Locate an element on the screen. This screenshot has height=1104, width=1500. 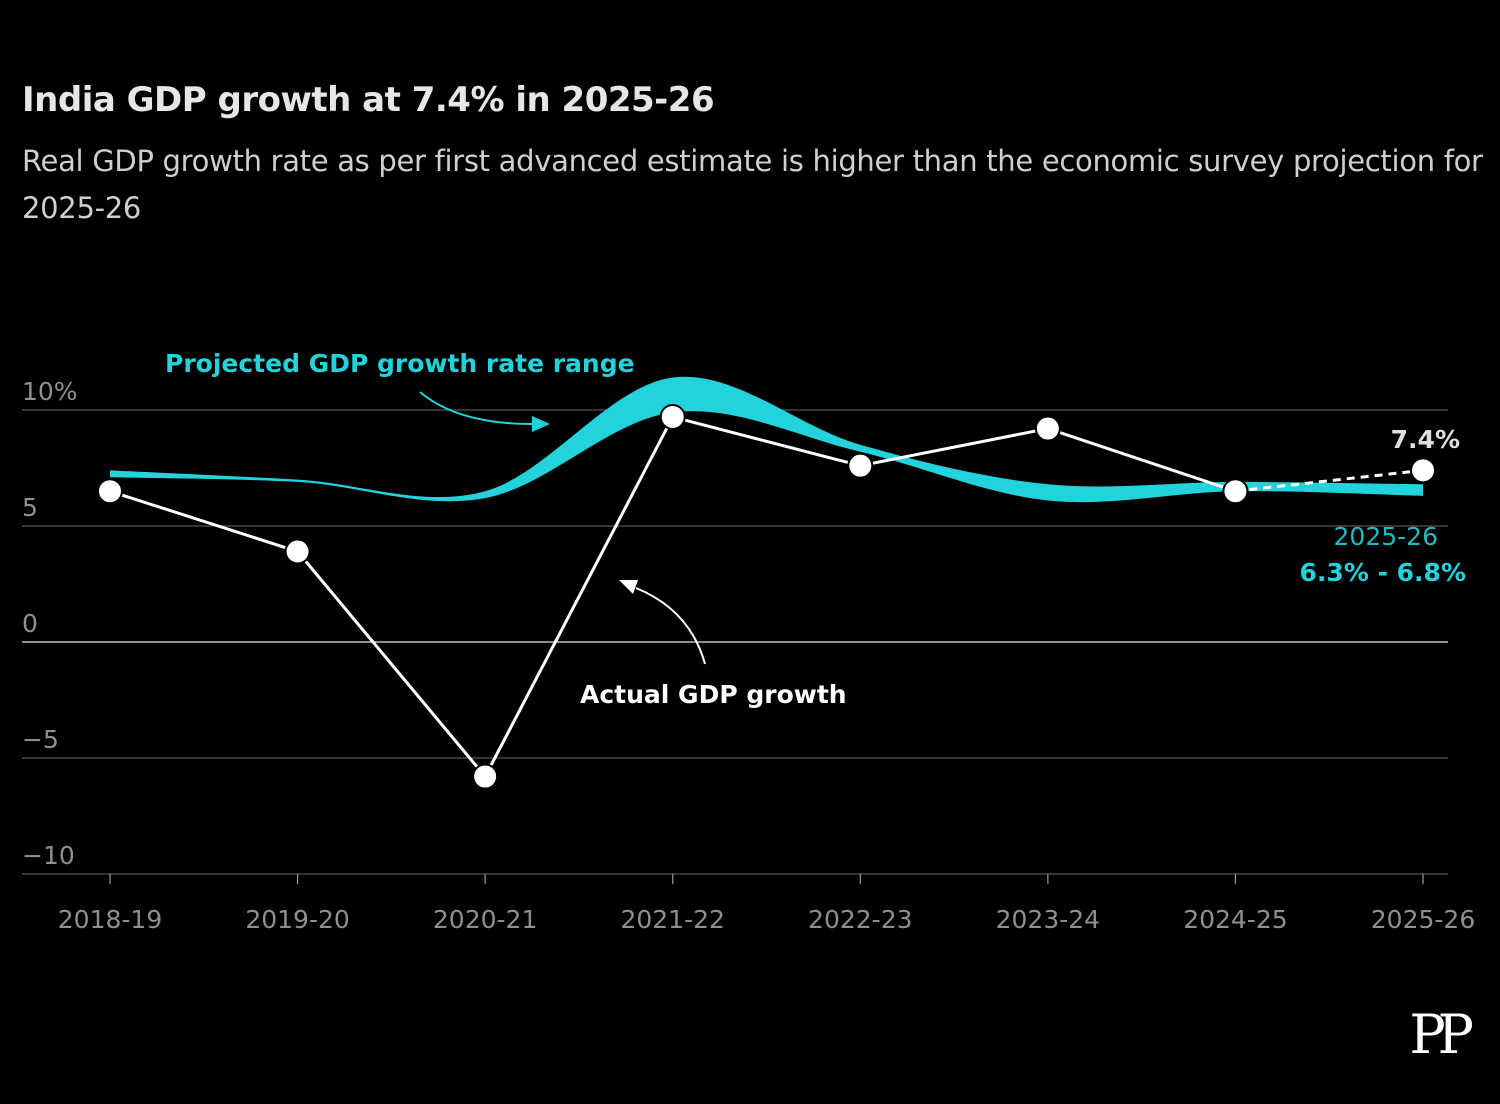
y-tick-label: −10 is located at coordinates (48, 855).